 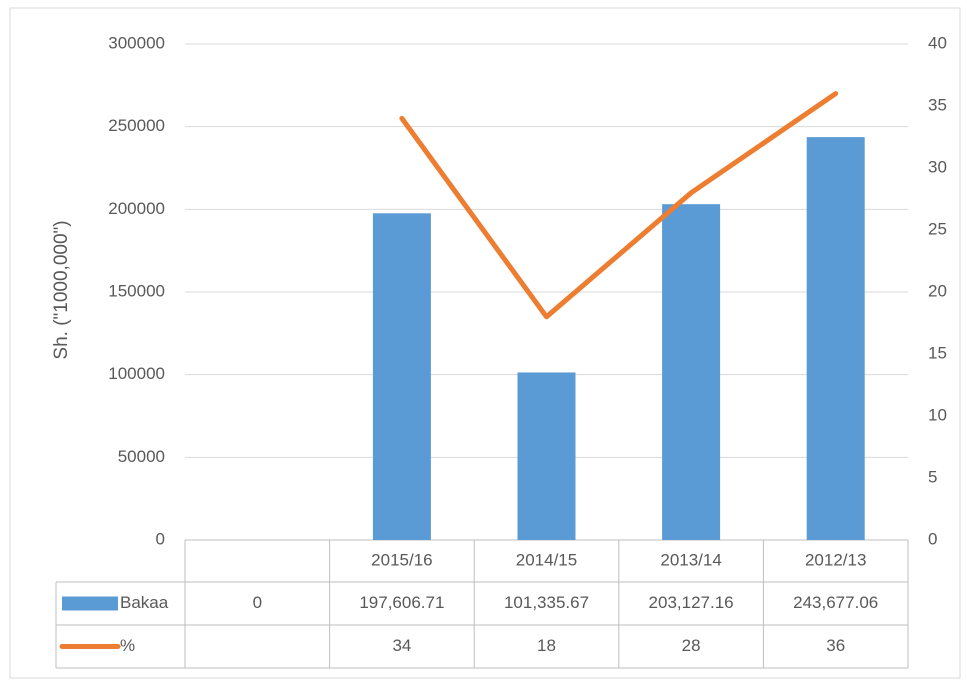 I want to click on y-axis-label: Sh. ("1000,000"), so click(x=61, y=289).